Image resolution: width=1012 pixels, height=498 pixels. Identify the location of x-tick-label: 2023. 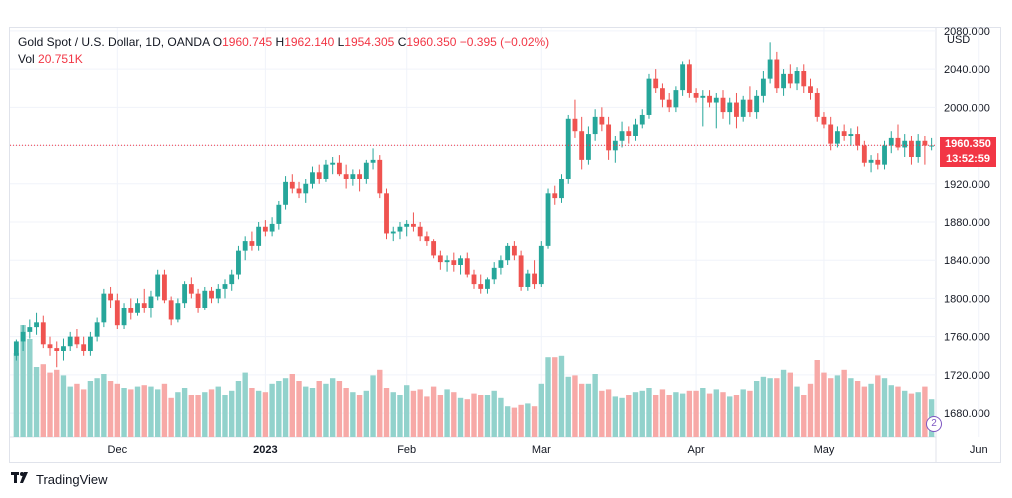
(265, 450).